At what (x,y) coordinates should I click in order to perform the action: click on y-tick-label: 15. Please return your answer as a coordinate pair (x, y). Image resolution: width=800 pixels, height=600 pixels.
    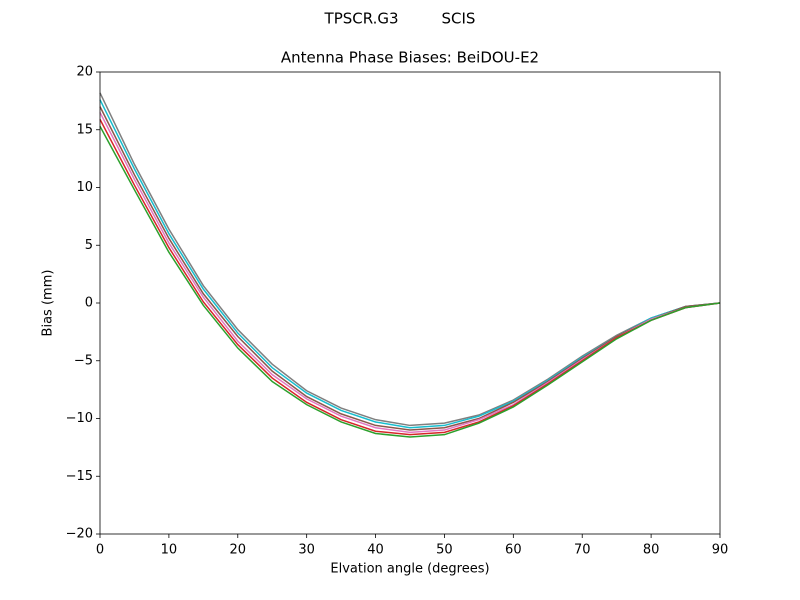
    Looking at the image, I should click on (84, 129).